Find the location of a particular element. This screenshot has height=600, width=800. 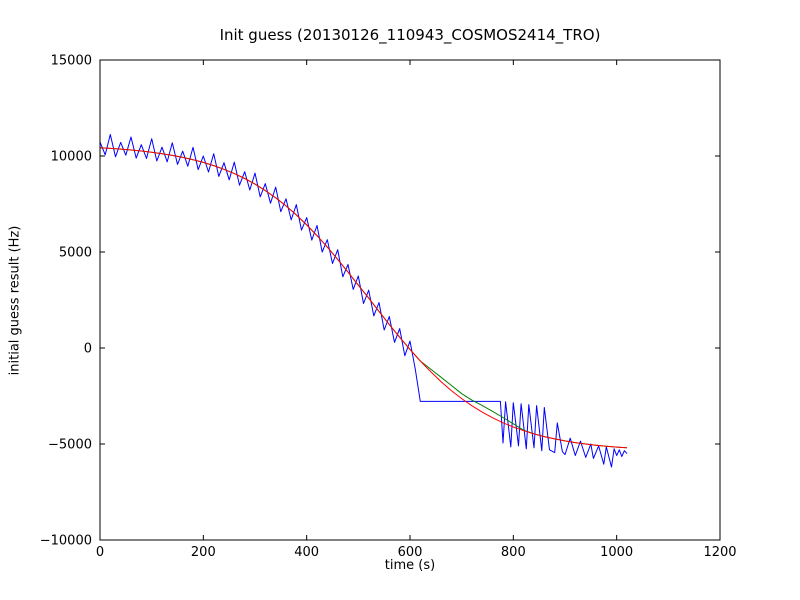

x-tick-label: 1200 is located at coordinates (719, 552).